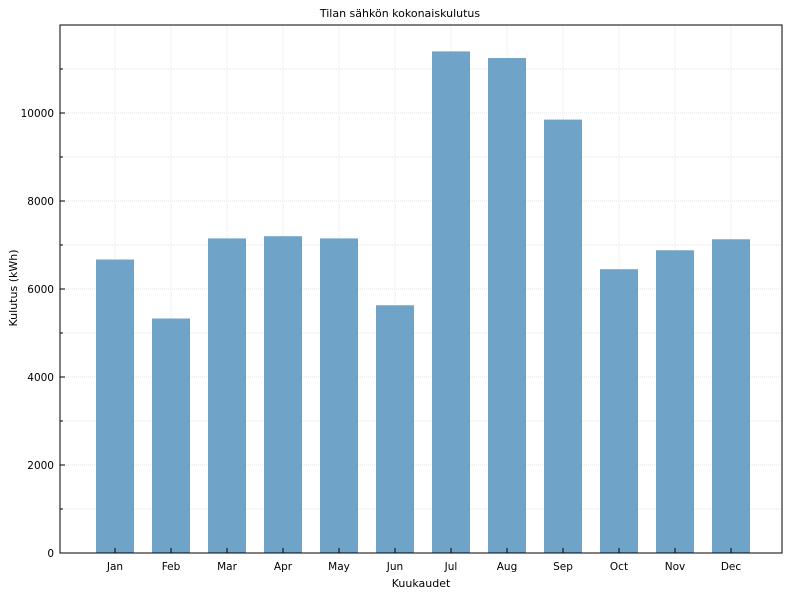  What do you see at coordinates (227, 395) in the screenshot?
I see `bar-mar` at bounding box center [227, 395].